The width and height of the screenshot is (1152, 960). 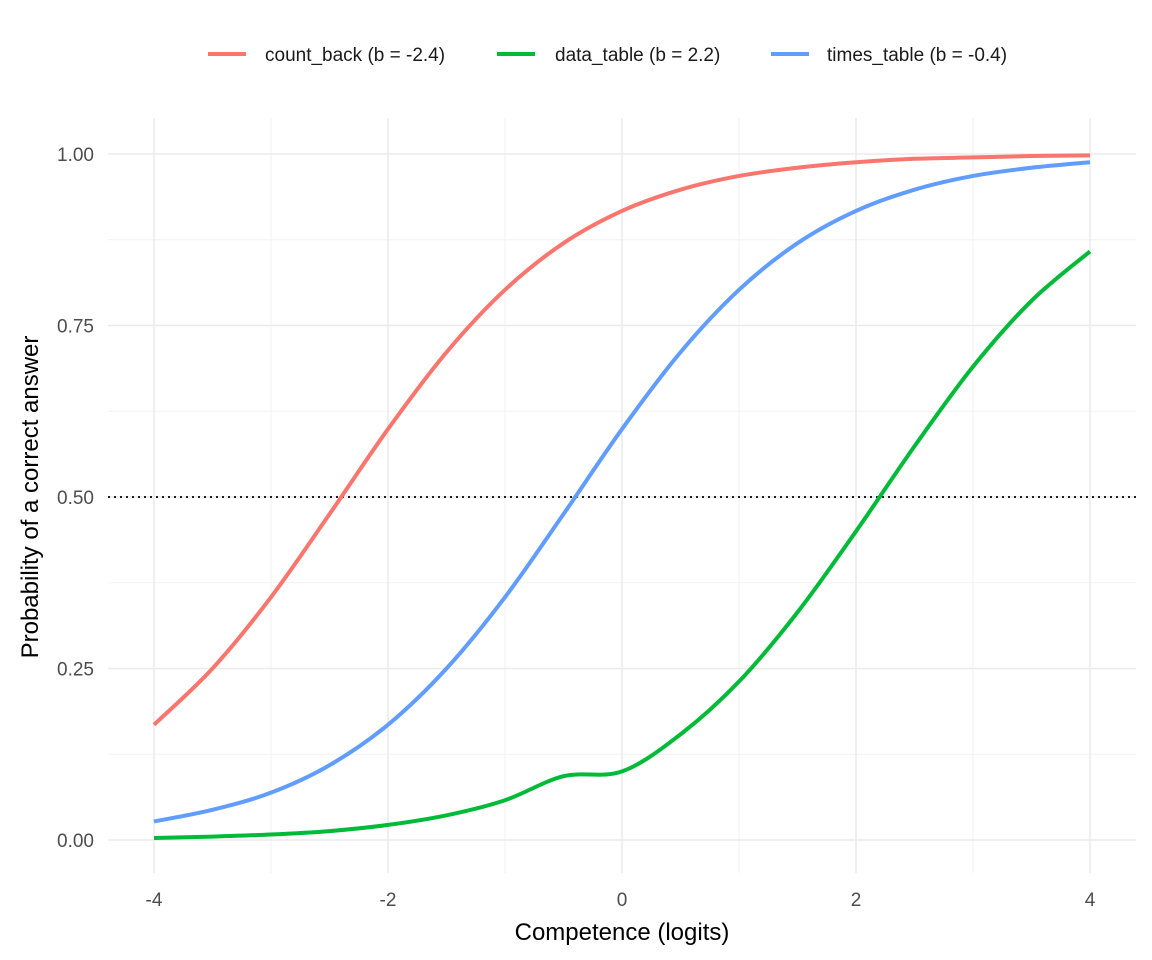 What do you see at coordinates (856, 900) in the screenshot?
I see `x-tick-label: 2` at bounding box center [856, 900].